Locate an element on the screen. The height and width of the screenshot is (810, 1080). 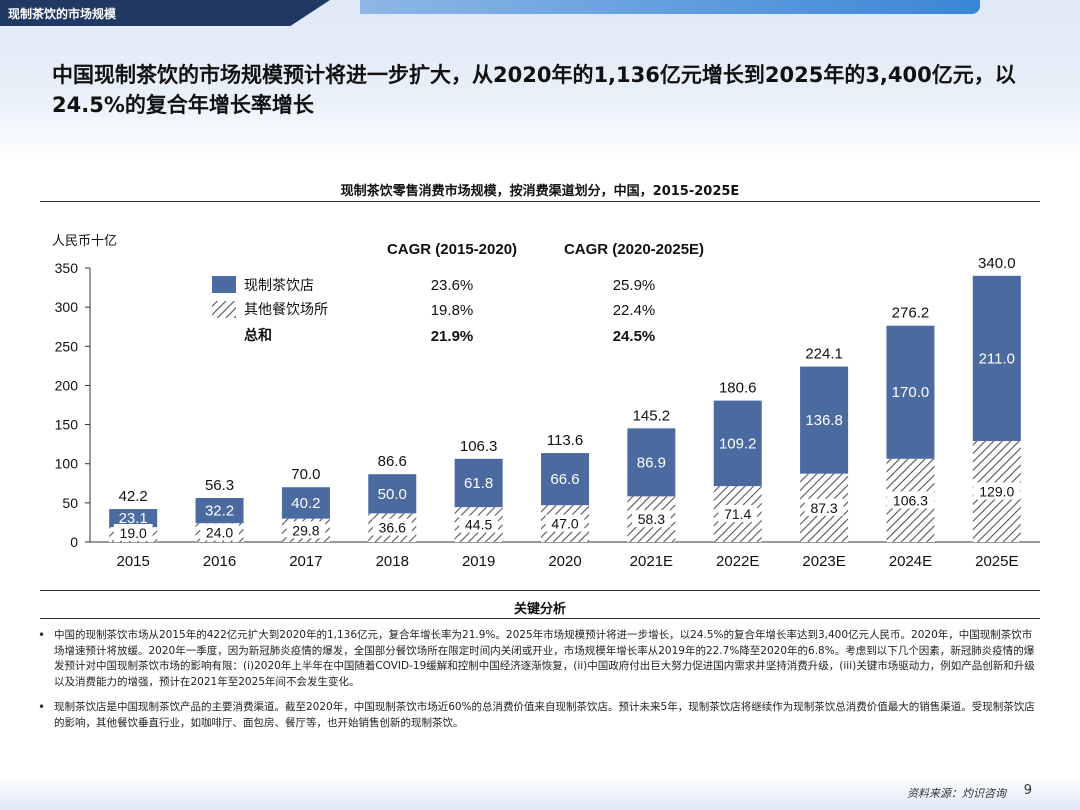
bar-store-value-label: 136.8 is located at coordinates (824, 420).